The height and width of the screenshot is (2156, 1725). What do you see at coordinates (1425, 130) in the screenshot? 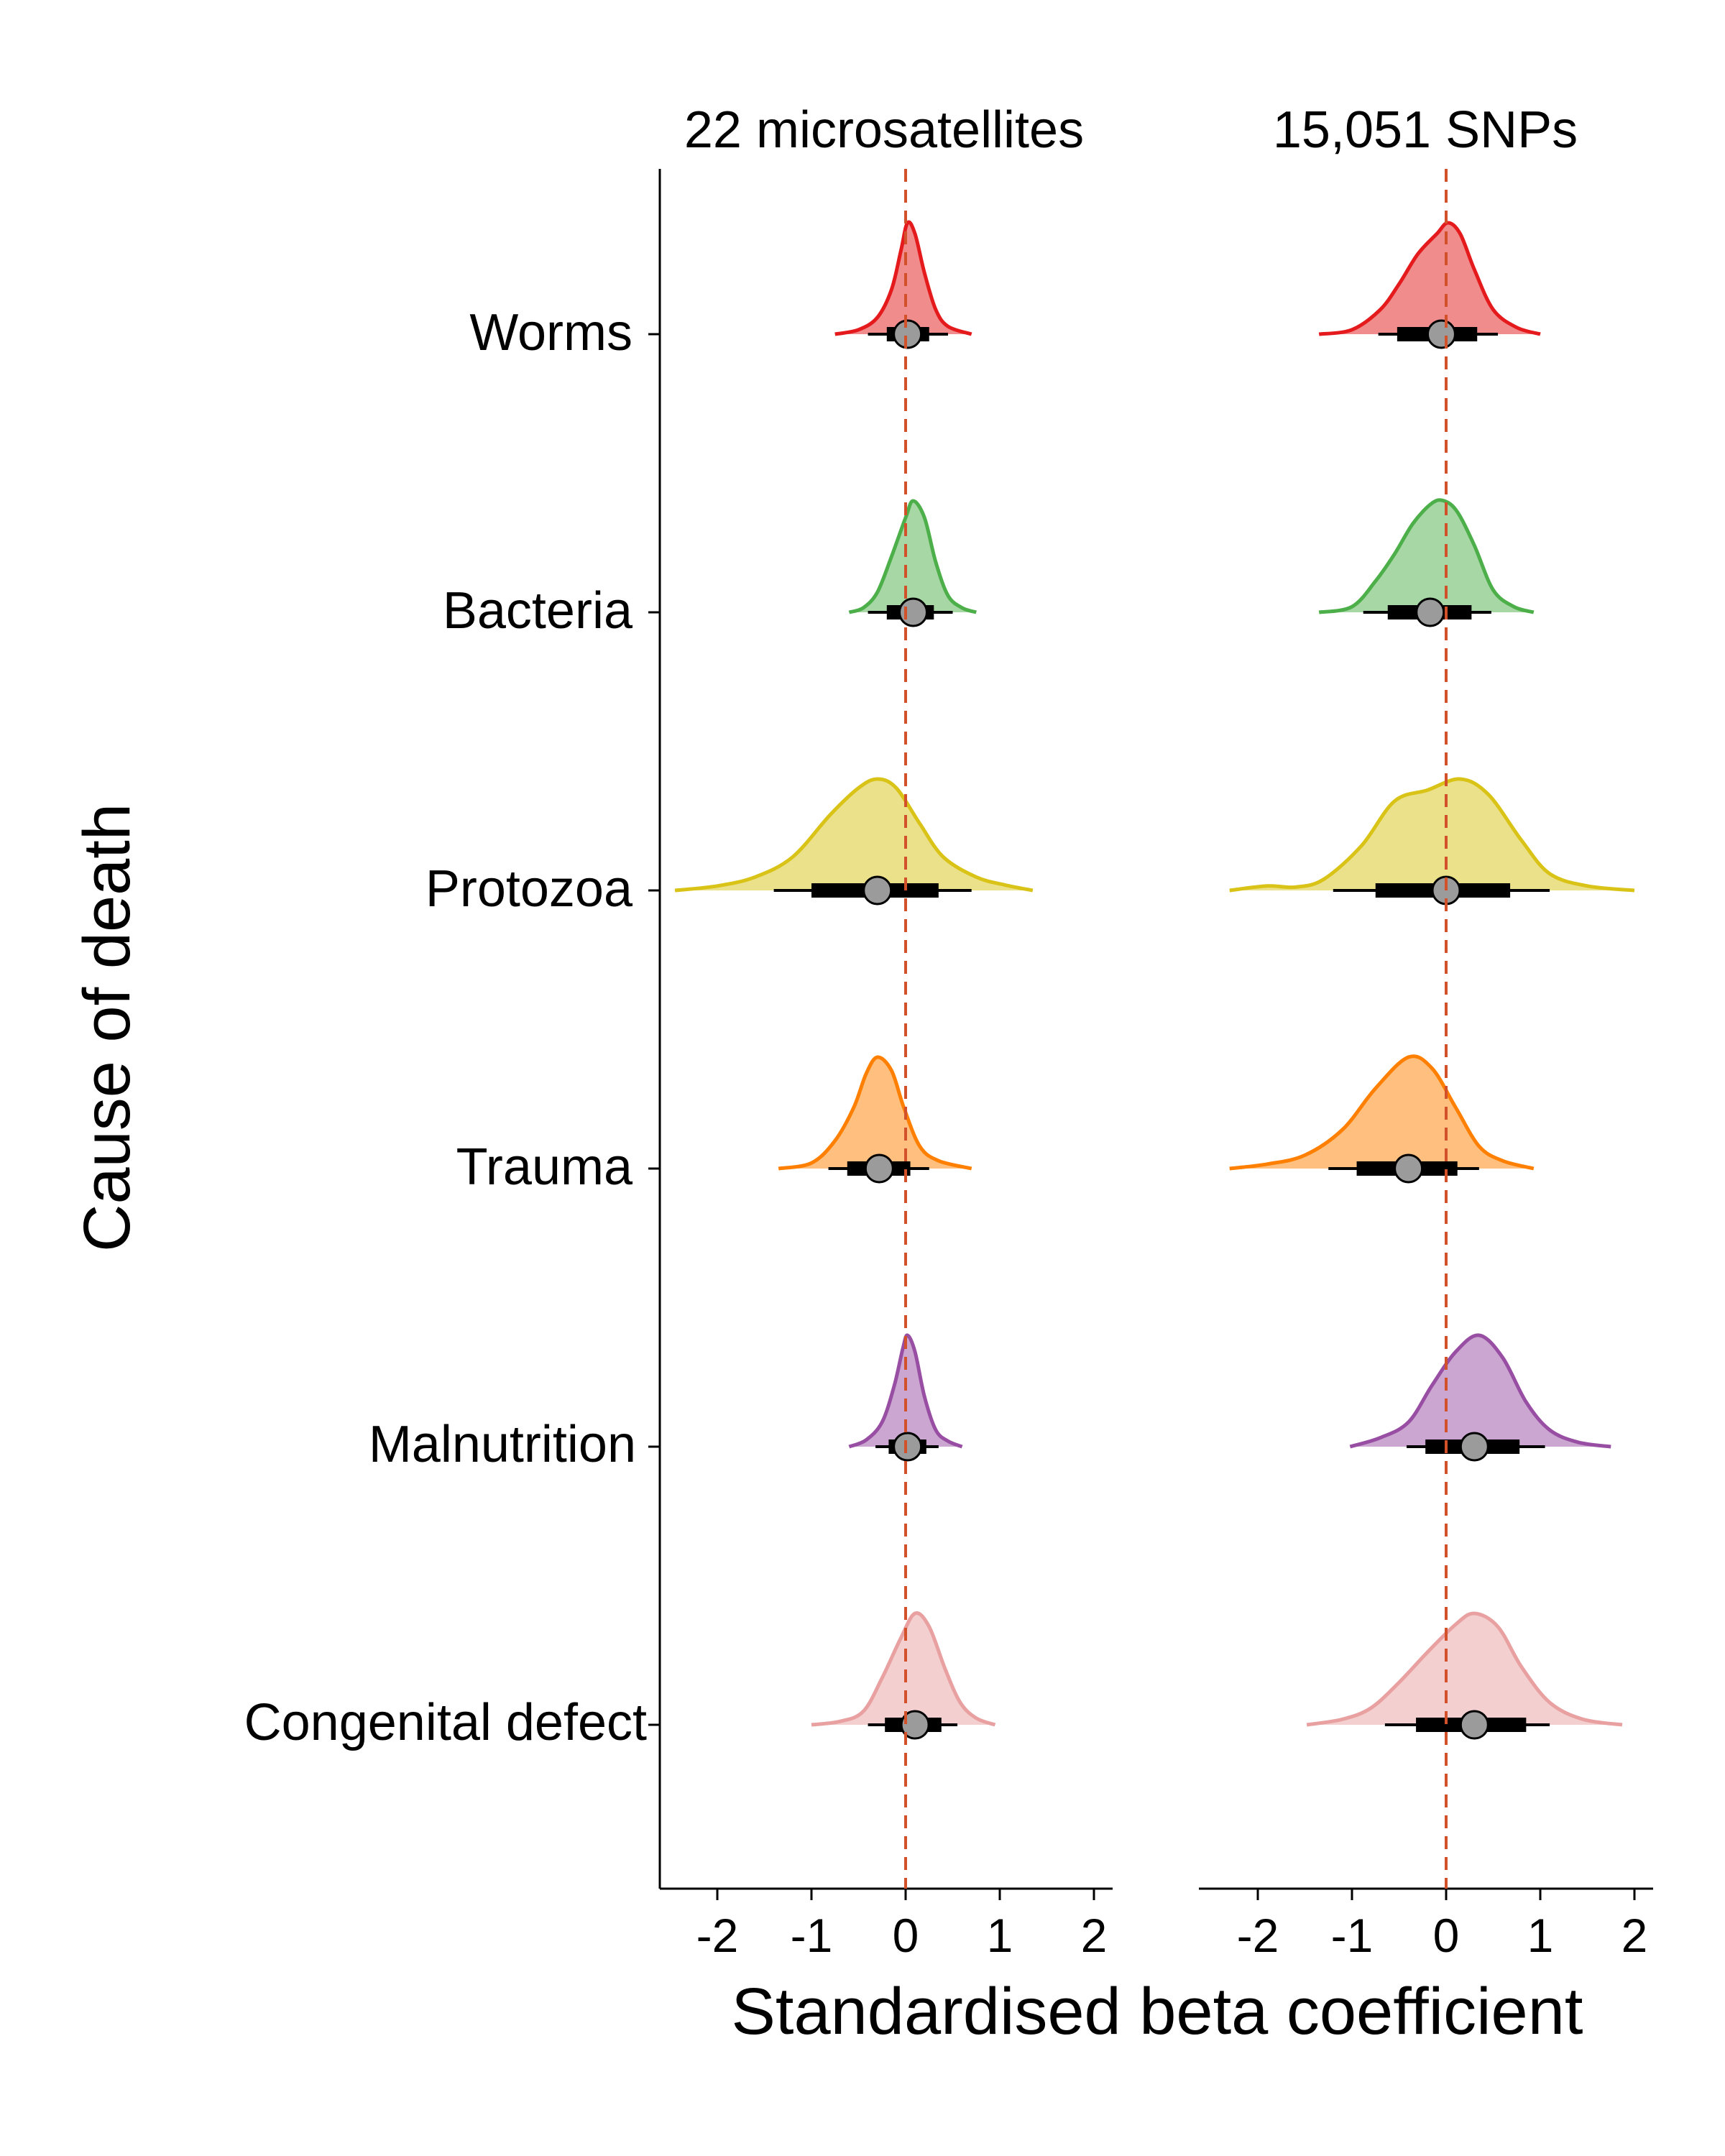
I see `panel-title: 15,051 SNPs` at bounding box center [1425, 130].